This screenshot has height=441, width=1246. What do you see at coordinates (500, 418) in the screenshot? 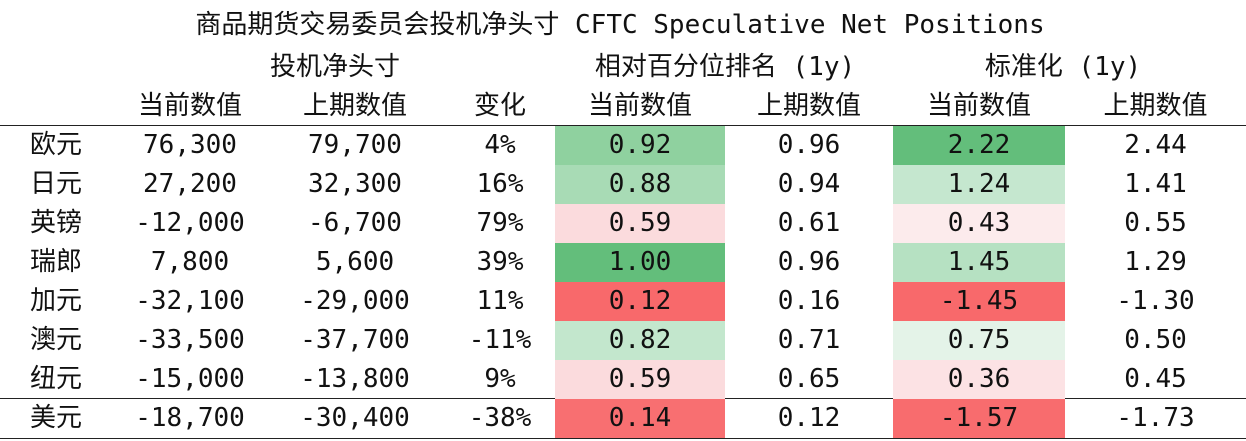
I see `table-cell: -38%` at bounding box center [500, 418].